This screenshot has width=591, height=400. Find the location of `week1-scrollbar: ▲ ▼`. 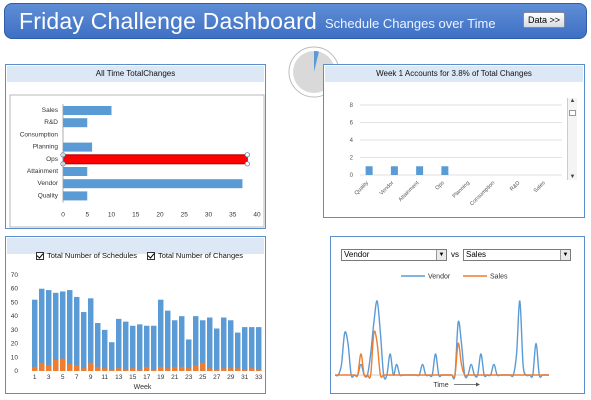

week1-scrollbar: ▲ ▼ is located at coordinates (572, 139).